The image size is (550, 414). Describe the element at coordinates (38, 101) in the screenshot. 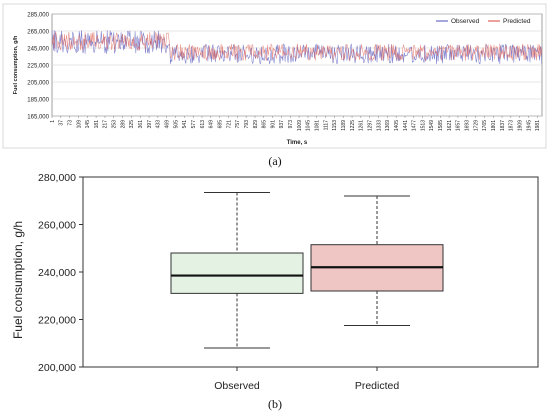

I see `y-tick-label-5: 185,000` at that location.